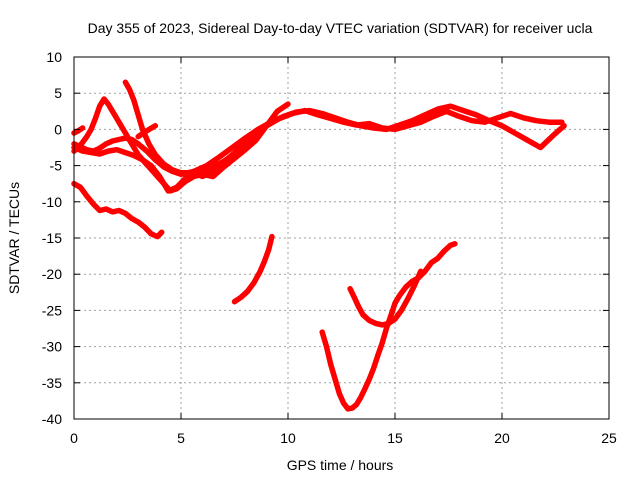  What do you see at coordinates (52, 383) in the screenshot?
I see `y-tick-label: -35` at bounding box center [52, 383].